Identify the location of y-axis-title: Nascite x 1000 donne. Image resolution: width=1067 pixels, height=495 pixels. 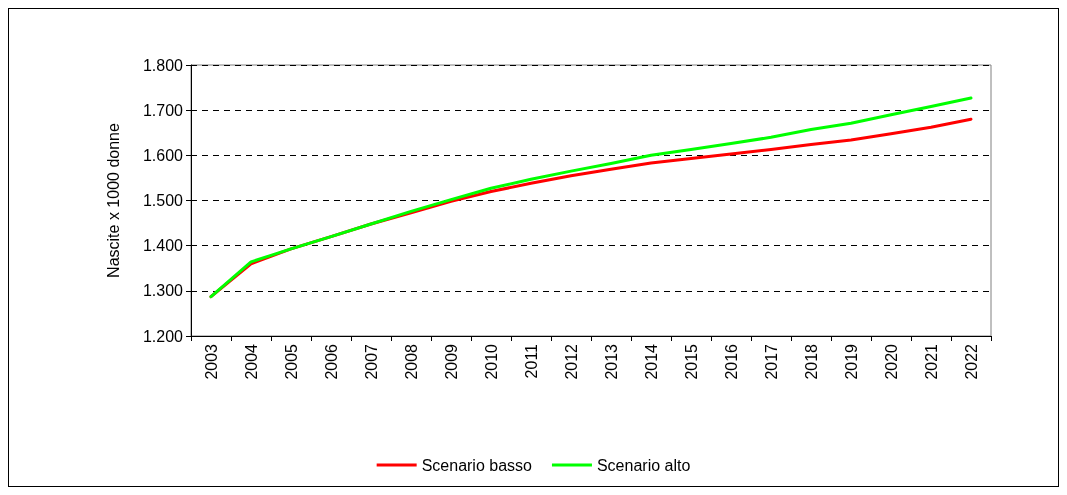
(113, 200).